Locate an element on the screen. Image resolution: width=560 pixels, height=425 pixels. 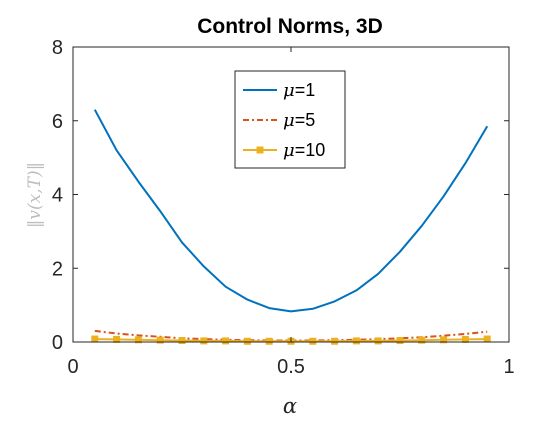
legend-label: μ=10 is located at coordinates (304, 150).